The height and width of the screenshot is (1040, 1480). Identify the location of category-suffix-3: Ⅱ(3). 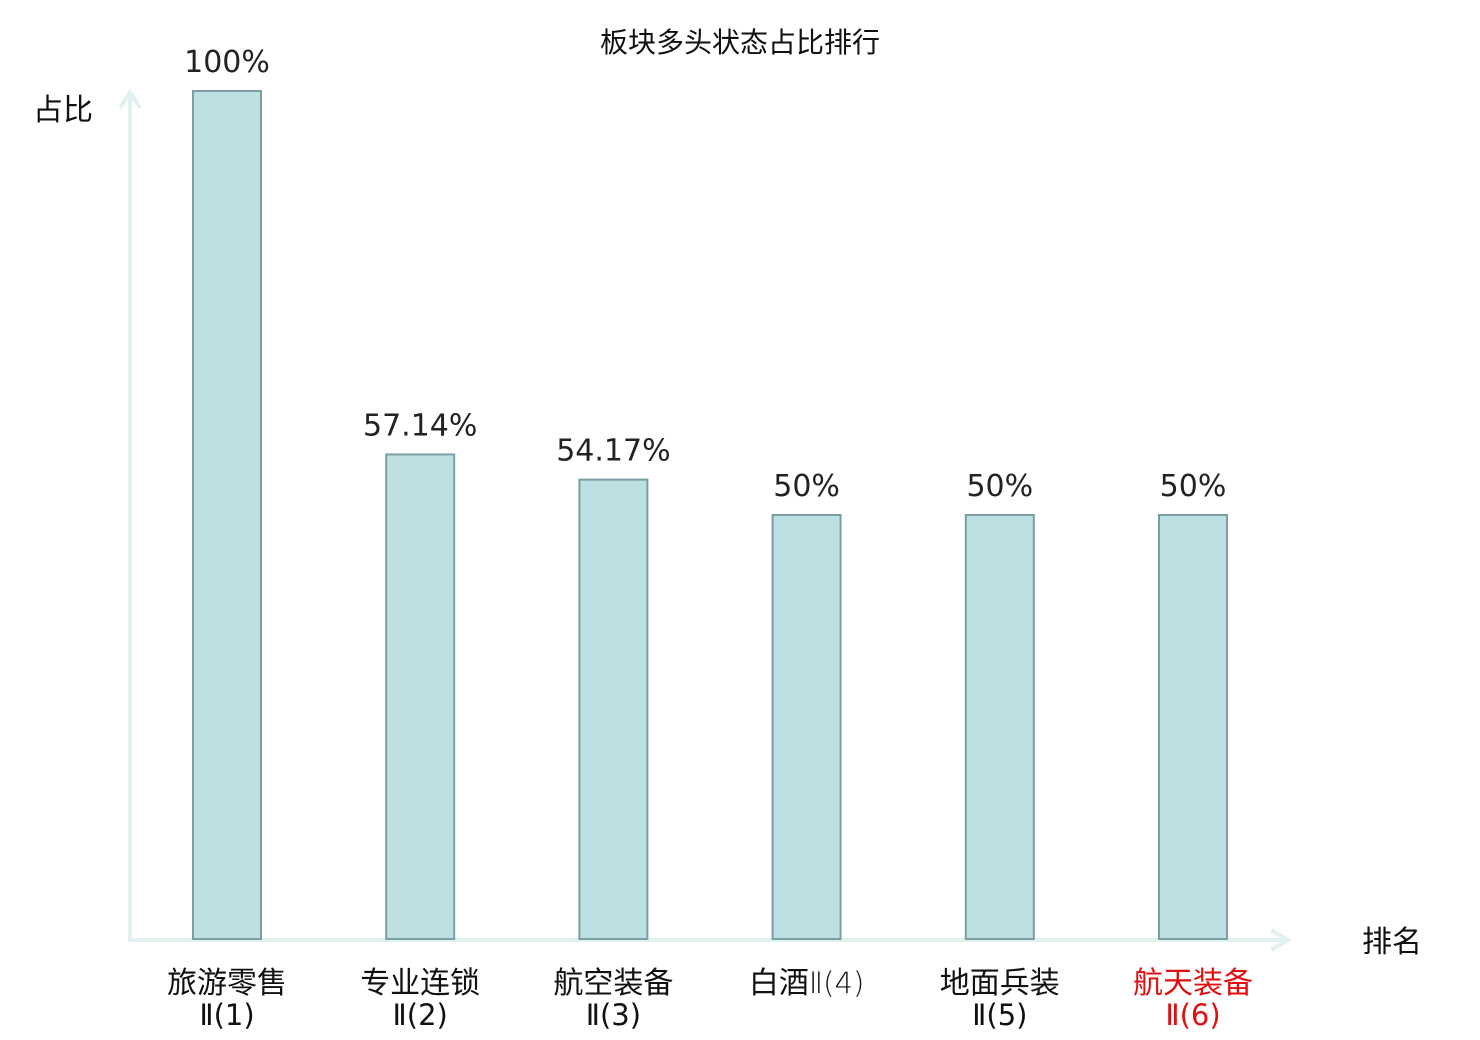
(613, 1015).